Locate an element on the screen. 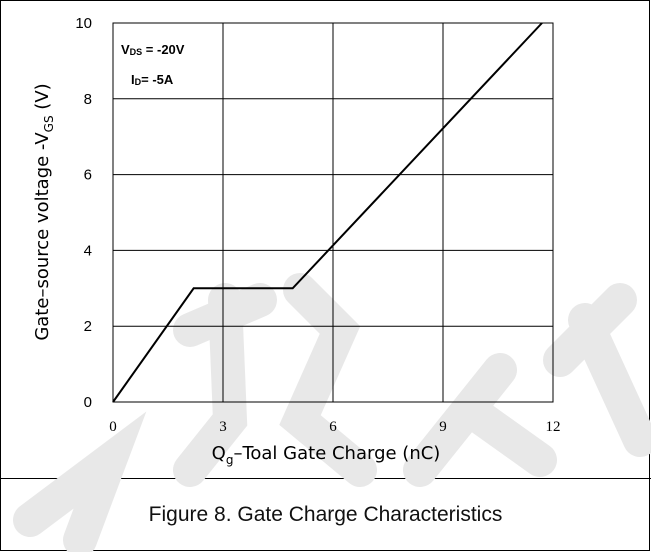 This screenshot has width=651, height=552. x-tick-label: 9 is located at coordinates (443, 427).